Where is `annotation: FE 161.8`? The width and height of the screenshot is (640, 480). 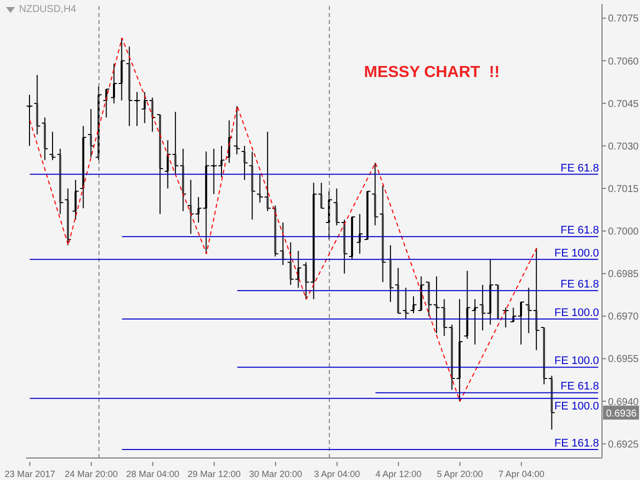 annotation: FE 161.8 is located at coordinates (576, 443).